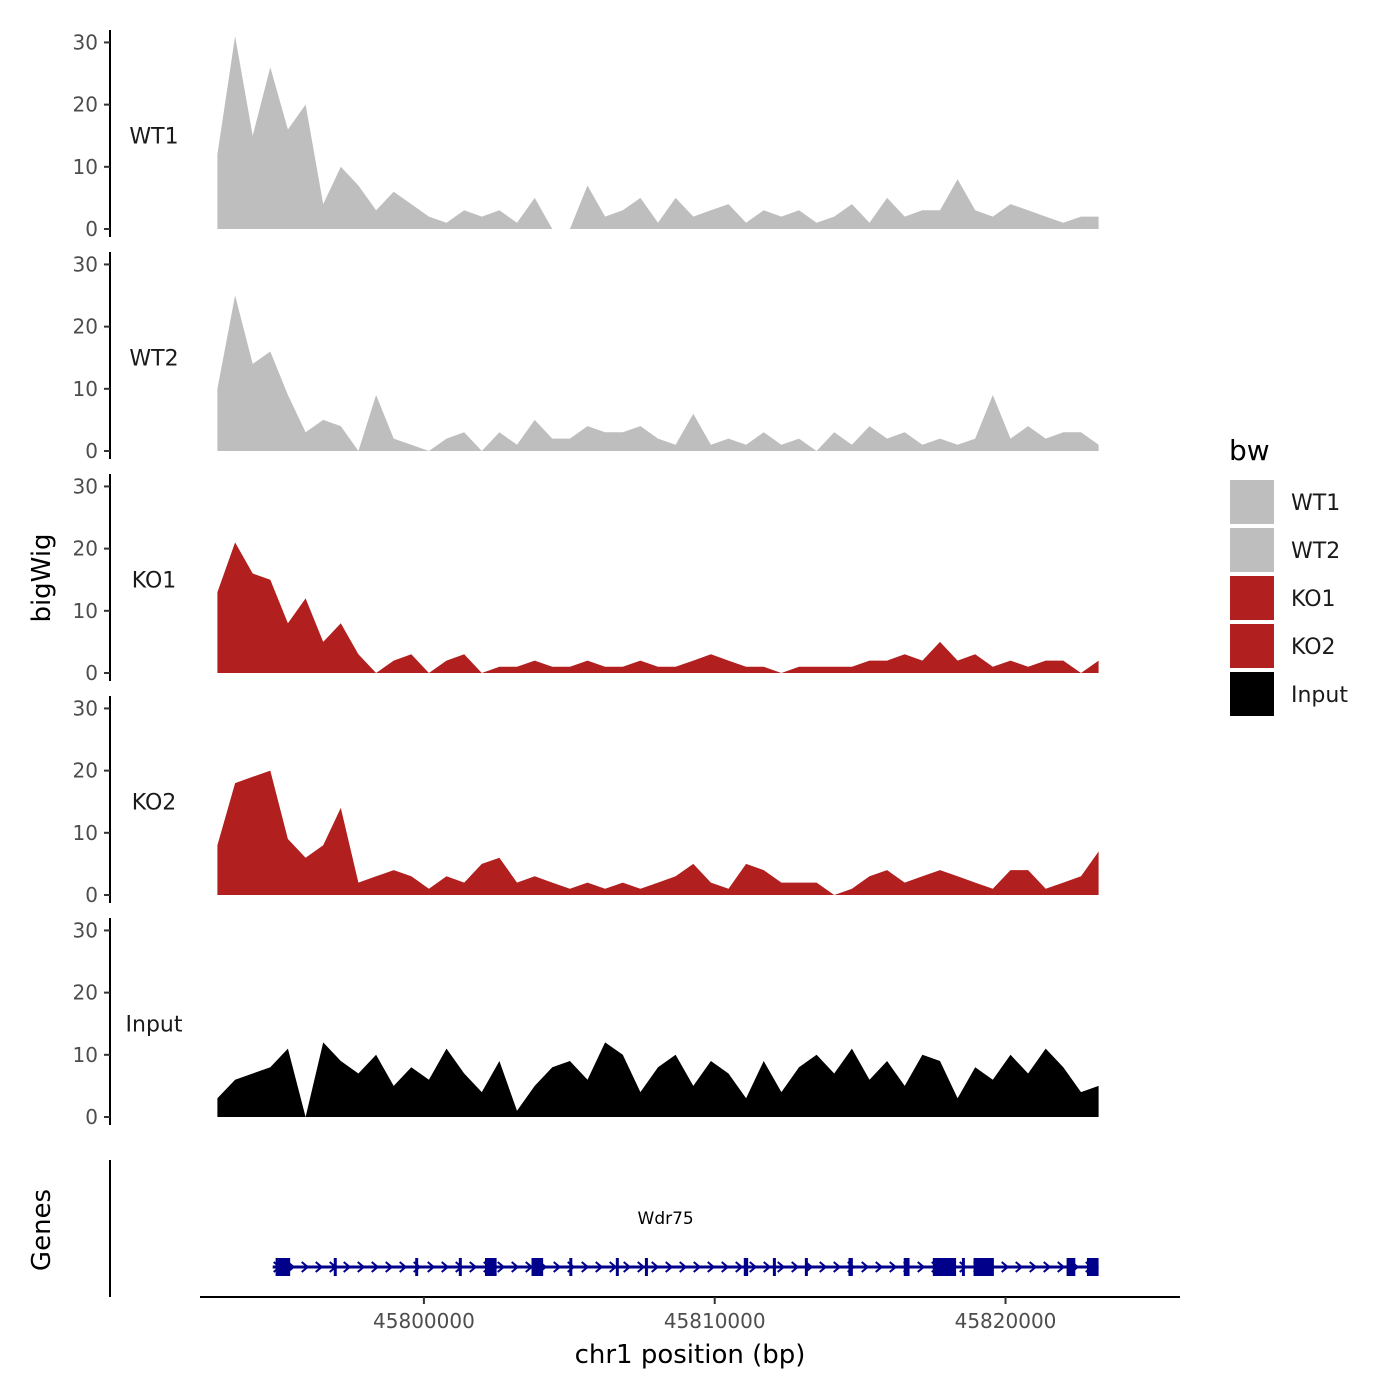 The height and width of the screenshot is (1400, 1400). Describe the element at coordinates (1315, 503) in the screenshot. I see `legend-label: WT1` at that location.